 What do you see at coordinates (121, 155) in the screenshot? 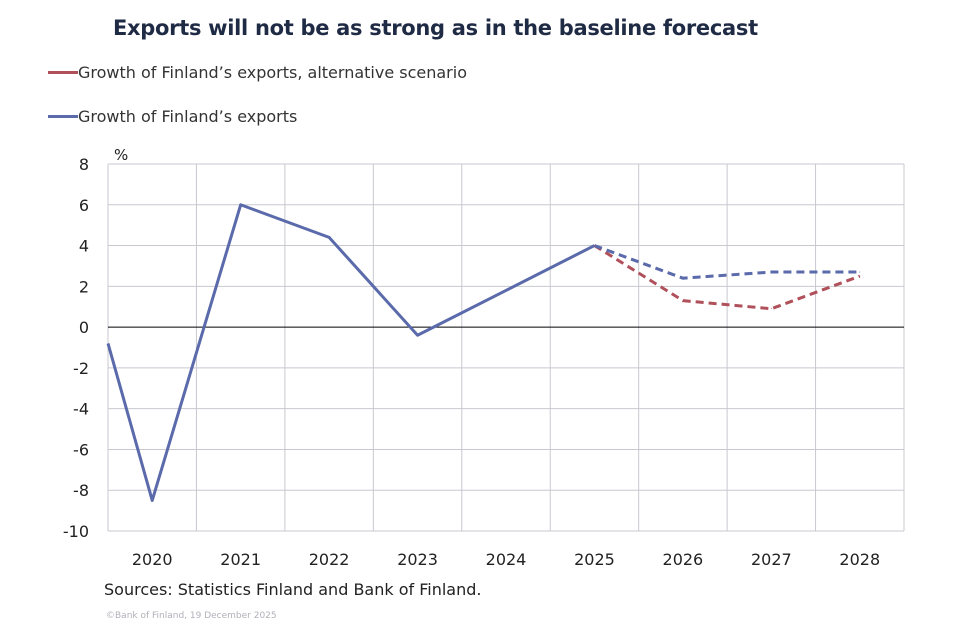
I see `y-axis-unit: %` at bounding box center [121, 155].